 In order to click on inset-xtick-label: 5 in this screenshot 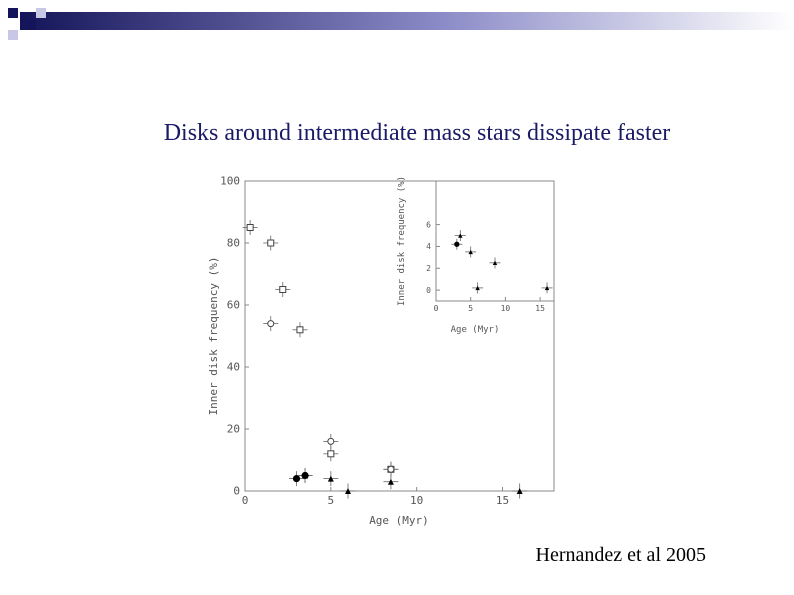, I will do `click(470, 308)`.